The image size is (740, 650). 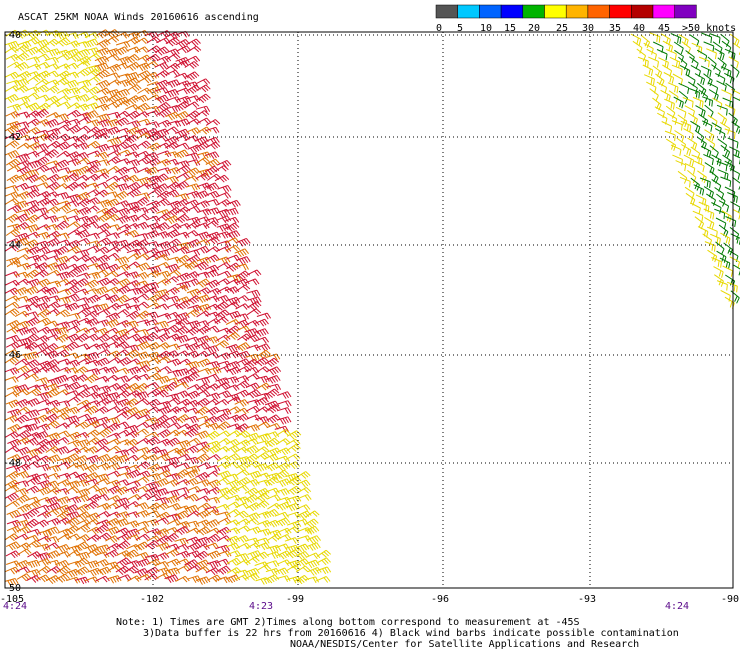 What do you see at coordinates (295, 599) in the screenshot?
I see `longitude-label: -99` at bounding box center [295, 599].